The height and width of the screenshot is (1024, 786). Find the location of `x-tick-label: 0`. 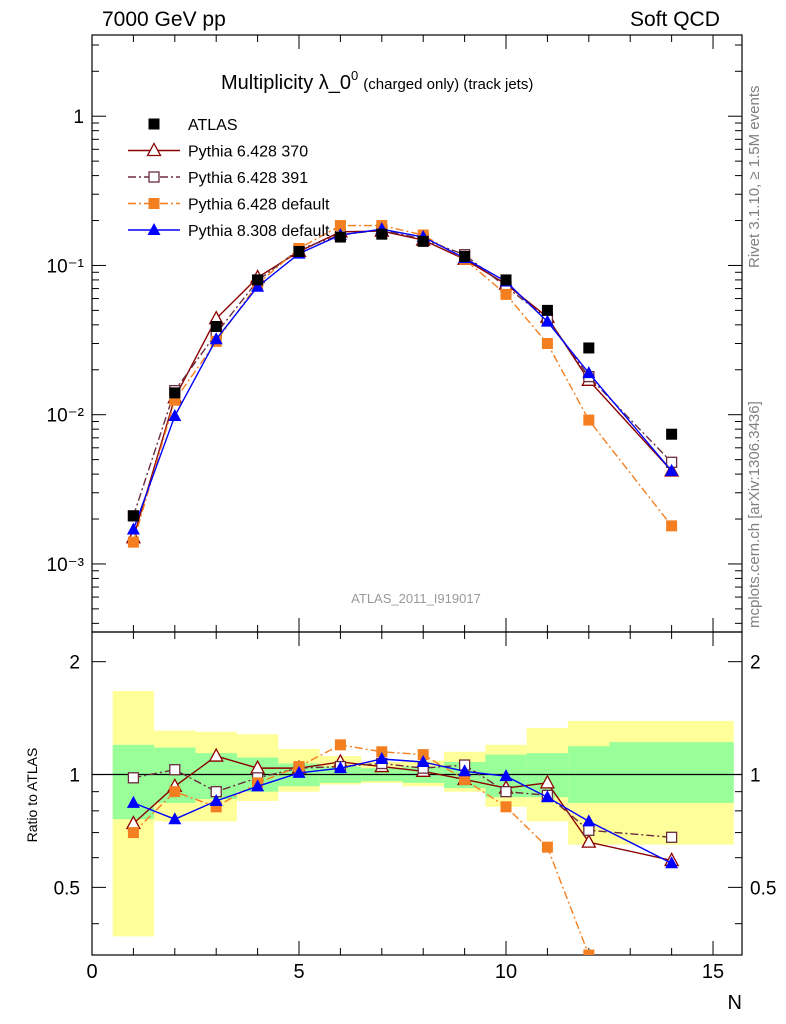

x-tick-label: 0 is located at coordinates (91, 972).